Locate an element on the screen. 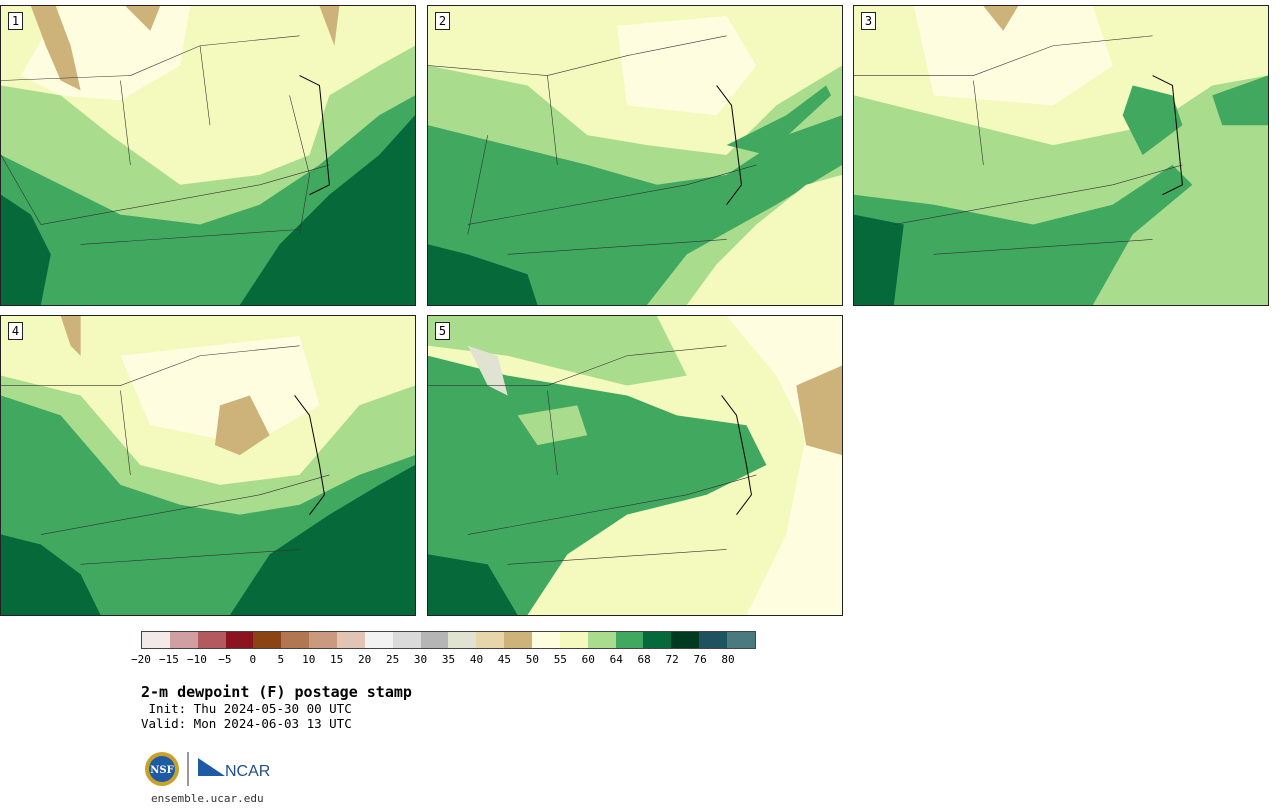 The image size is (1280, 809). panel-number: 1 is located at coordinates (15, 21).